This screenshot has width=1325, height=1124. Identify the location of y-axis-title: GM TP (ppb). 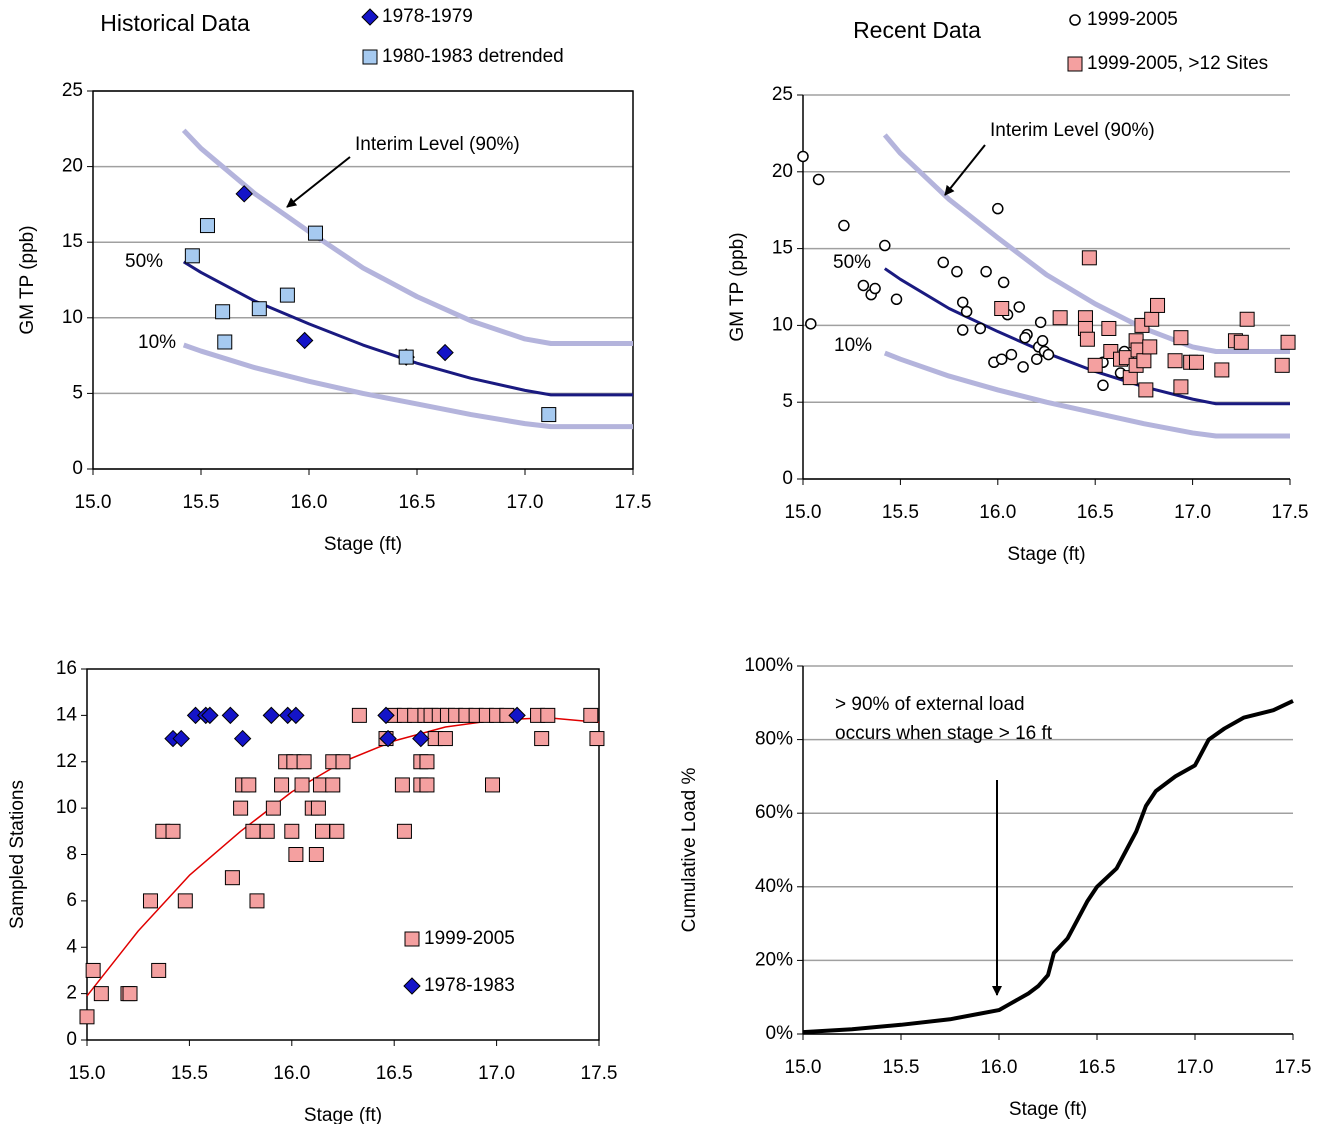
(27, 279).